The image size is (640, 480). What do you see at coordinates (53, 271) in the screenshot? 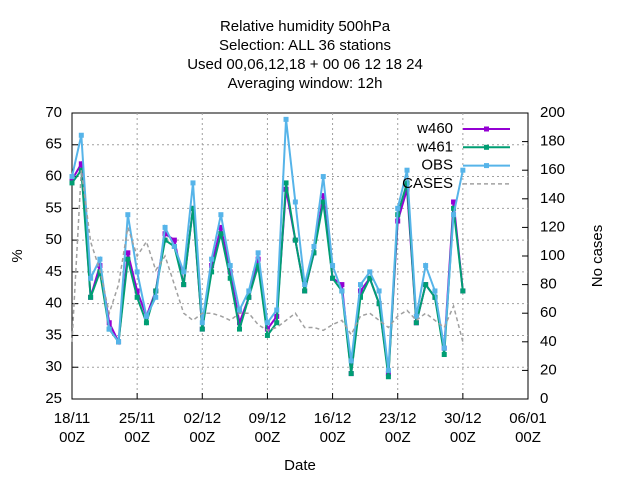
I see `y-tick-label: 45` at bounding box center [53, 271].